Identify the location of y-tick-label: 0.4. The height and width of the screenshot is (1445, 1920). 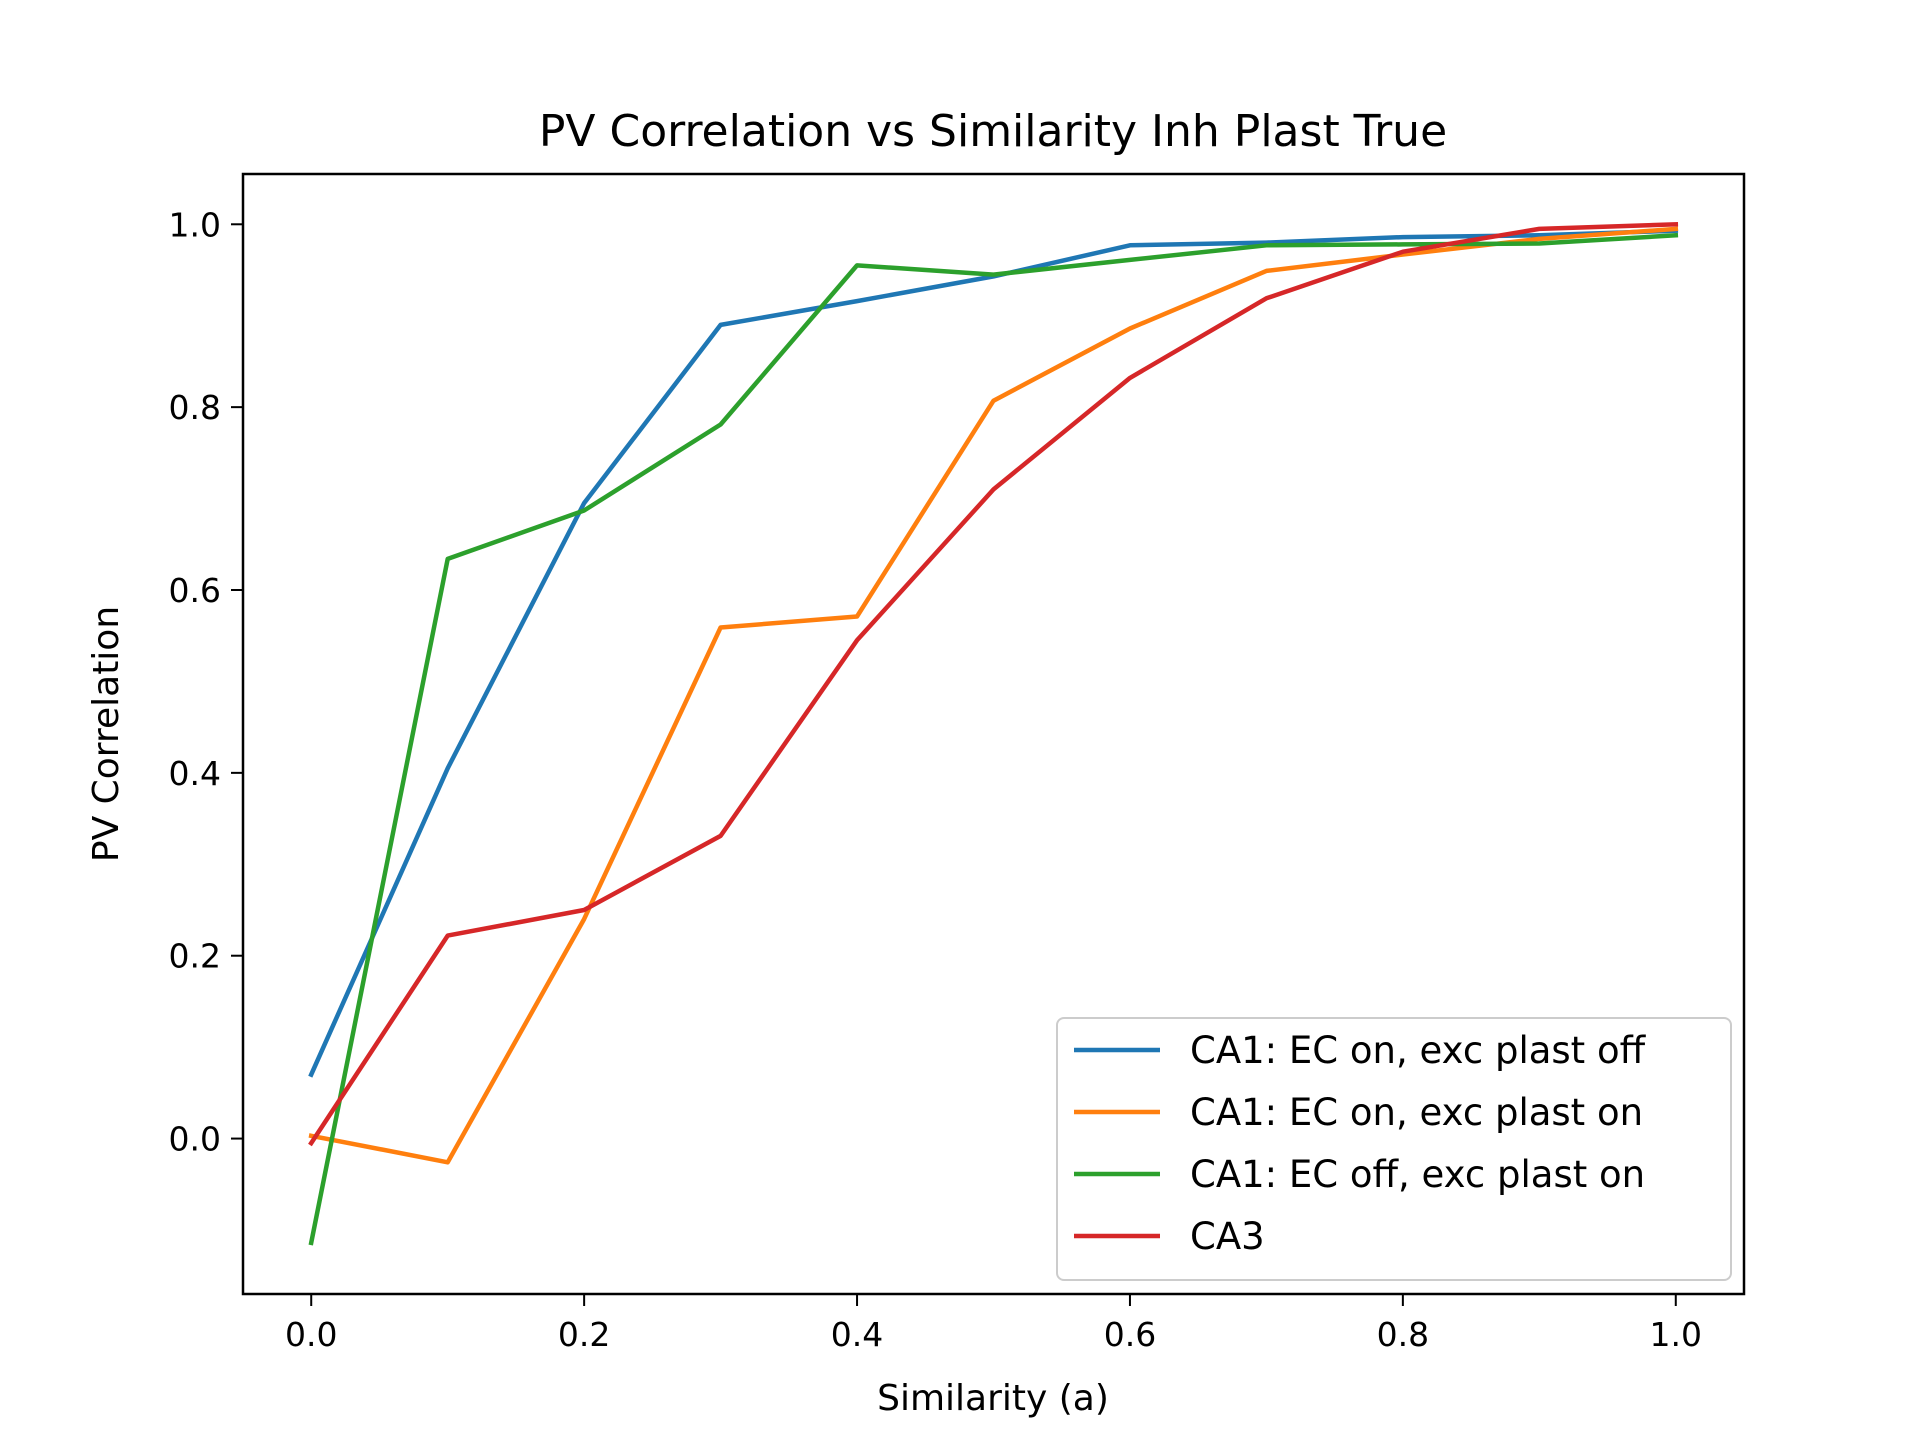
(195, 773).